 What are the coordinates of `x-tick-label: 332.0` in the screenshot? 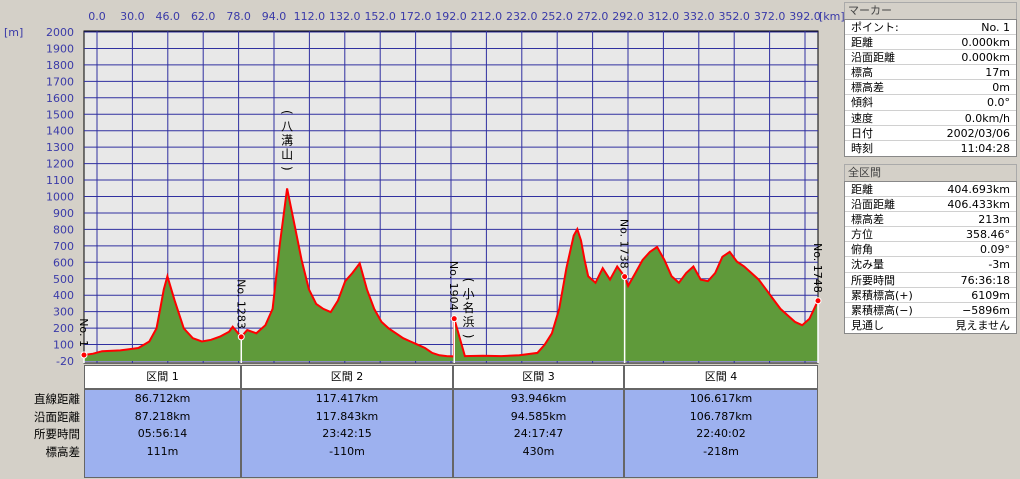 It's located at (699, 16).